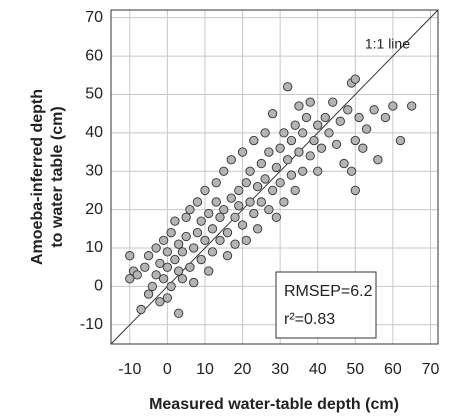 This screenshot has height=419, width=452. I want to click on x-tick-label: 30, so click(280, 369).